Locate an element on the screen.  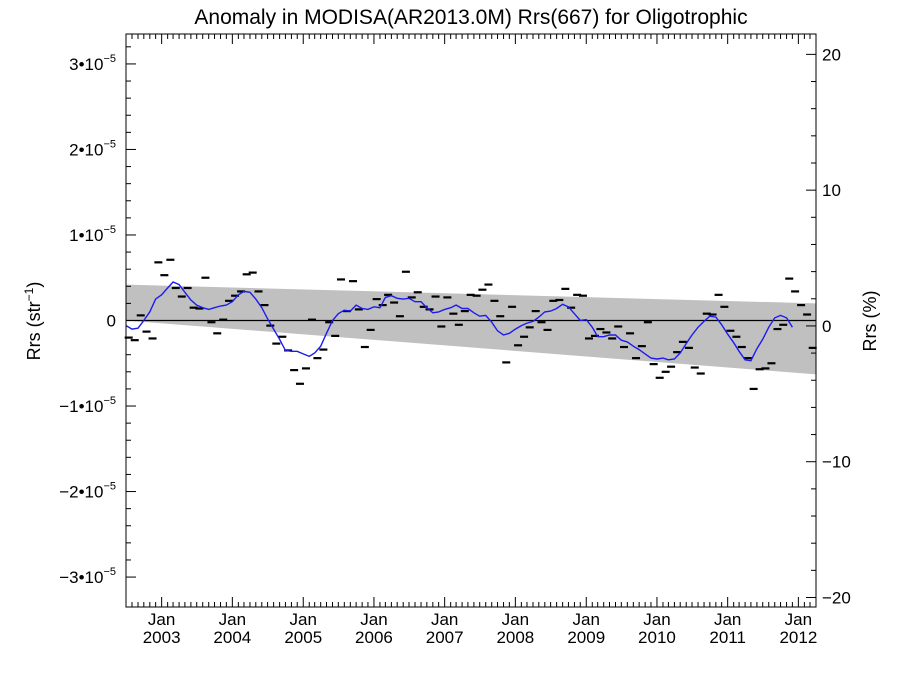
y-tick-label-right: 20 is located at coordinates (831, 54).